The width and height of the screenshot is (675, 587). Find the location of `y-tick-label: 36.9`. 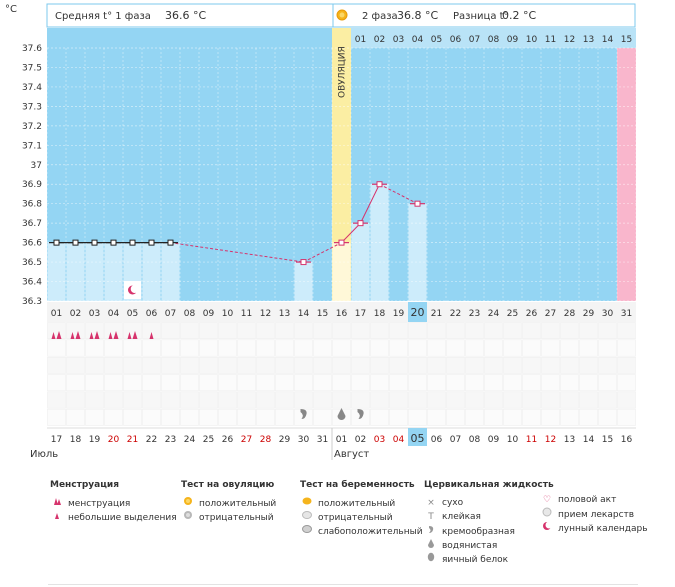

y-tick-label: 36.9 is located at coordinates (32, 185).